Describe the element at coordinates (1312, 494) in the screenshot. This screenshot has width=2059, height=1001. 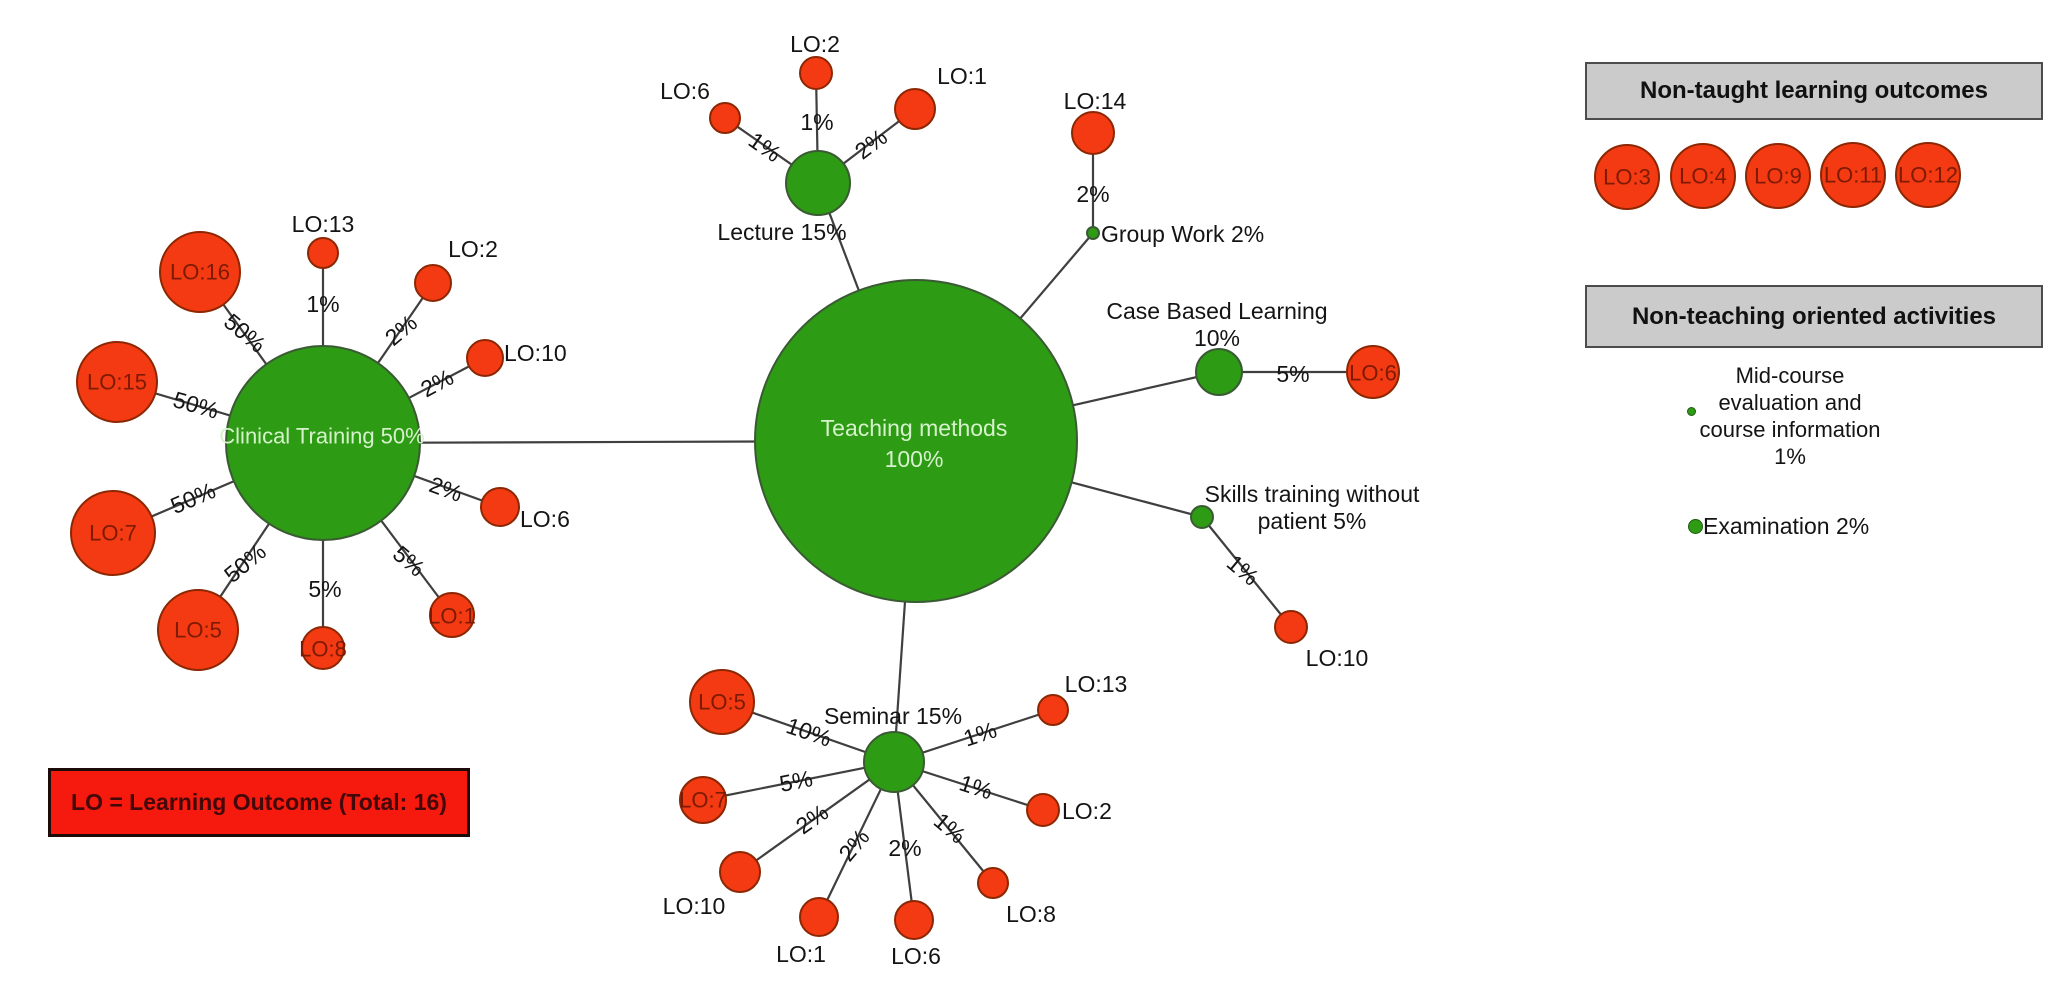
I see `label-skills-line-1: Skills training without` at that location.